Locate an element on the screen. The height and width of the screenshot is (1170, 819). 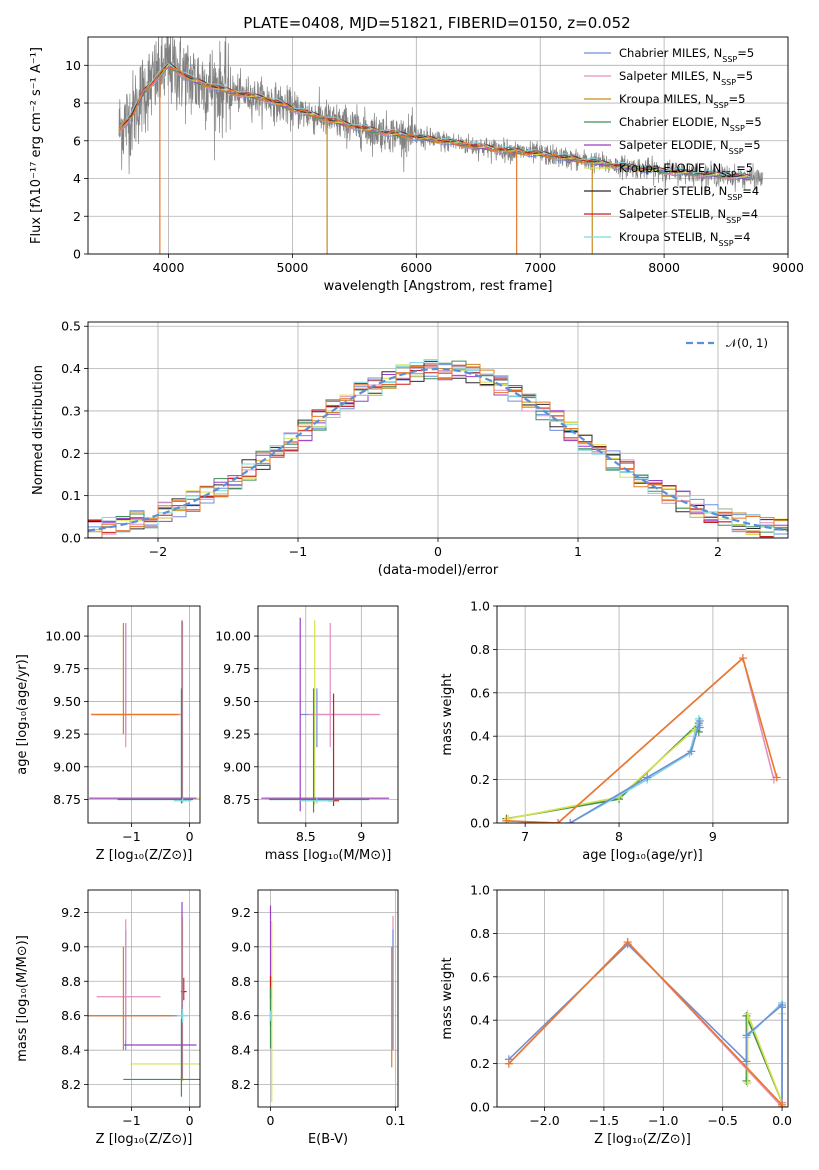
y-tick-label: 9.25 is located at coordinates (237, 734).